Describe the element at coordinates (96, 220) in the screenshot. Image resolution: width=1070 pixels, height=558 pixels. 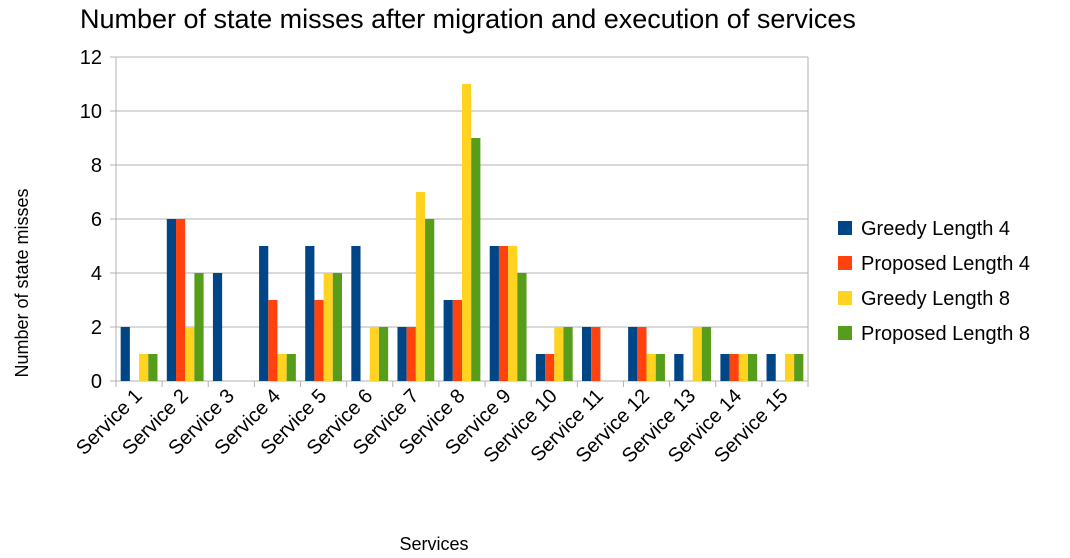
I see `y-tick-label: 6` at that location.